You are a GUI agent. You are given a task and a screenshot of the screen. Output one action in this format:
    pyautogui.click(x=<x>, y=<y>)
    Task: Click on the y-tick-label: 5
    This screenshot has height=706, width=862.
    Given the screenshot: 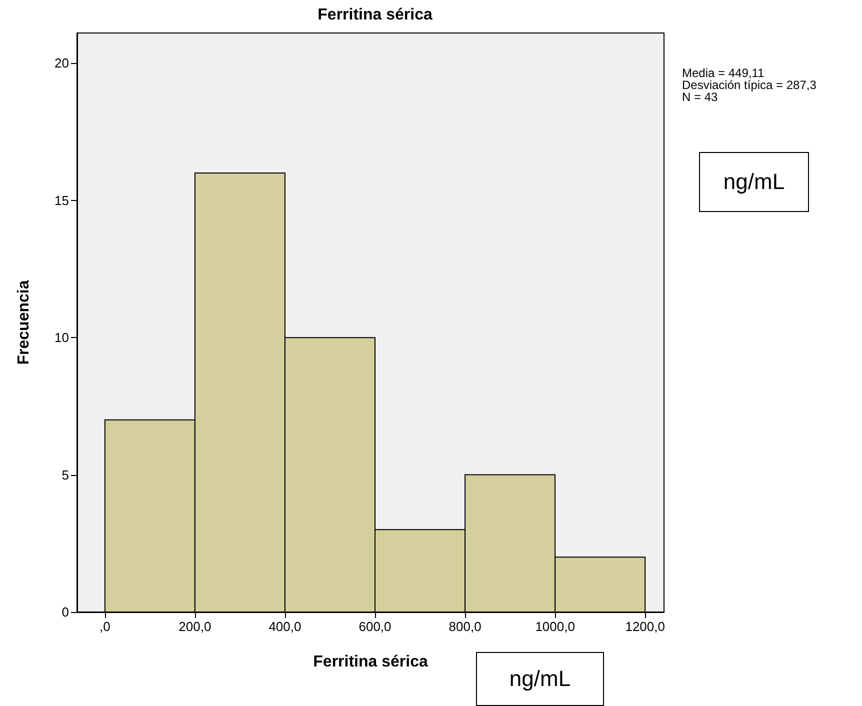 What is the action you would take?
    pyautogui.click(x=65, y=474)
    